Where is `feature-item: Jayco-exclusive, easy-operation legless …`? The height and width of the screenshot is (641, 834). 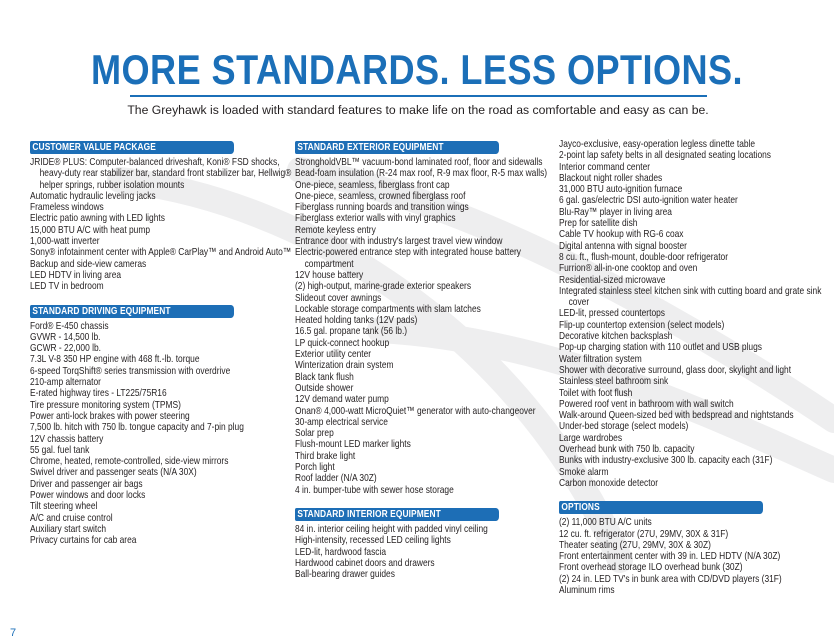
feature-item: Jayco-exclusive, easy-operation legless … is located at coordinates (657, 144).